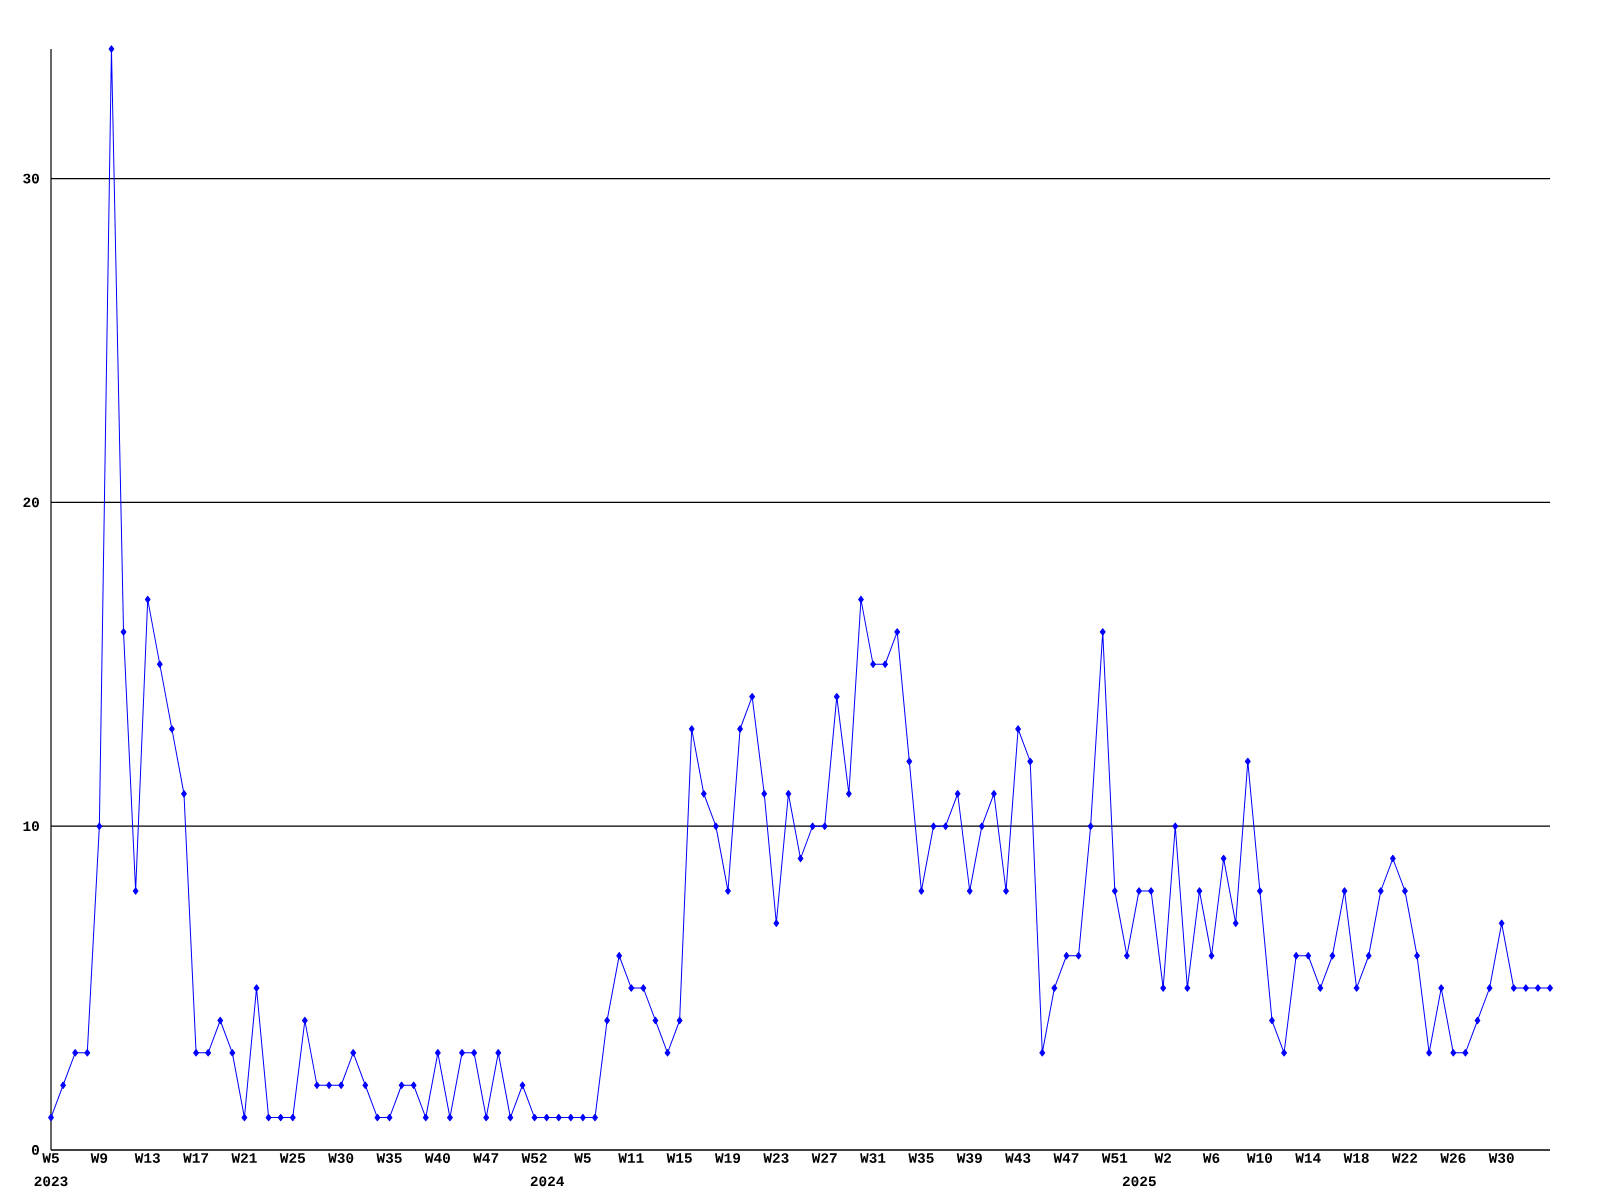  What do you see at coordinates (969, 1158) in the screenshot?
I see `x-tick-label: W39` at bounding box center [969, 1158].